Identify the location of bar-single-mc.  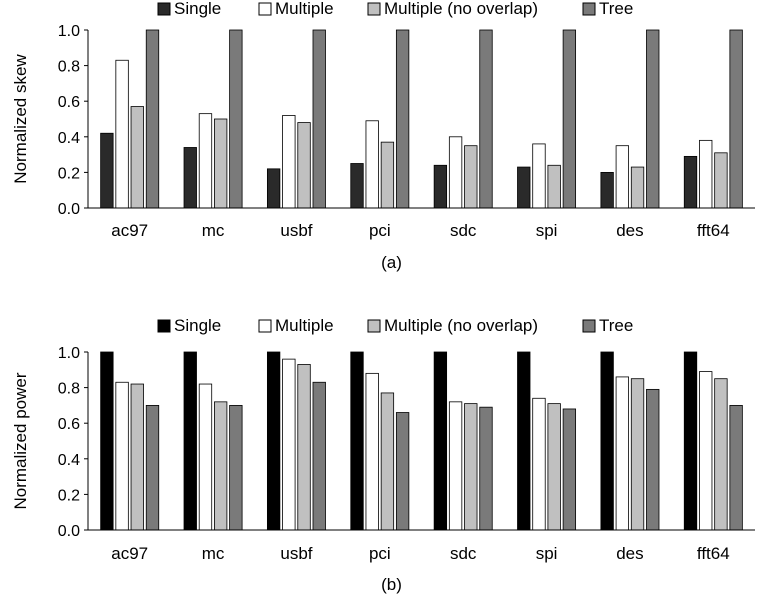
(190, 441).